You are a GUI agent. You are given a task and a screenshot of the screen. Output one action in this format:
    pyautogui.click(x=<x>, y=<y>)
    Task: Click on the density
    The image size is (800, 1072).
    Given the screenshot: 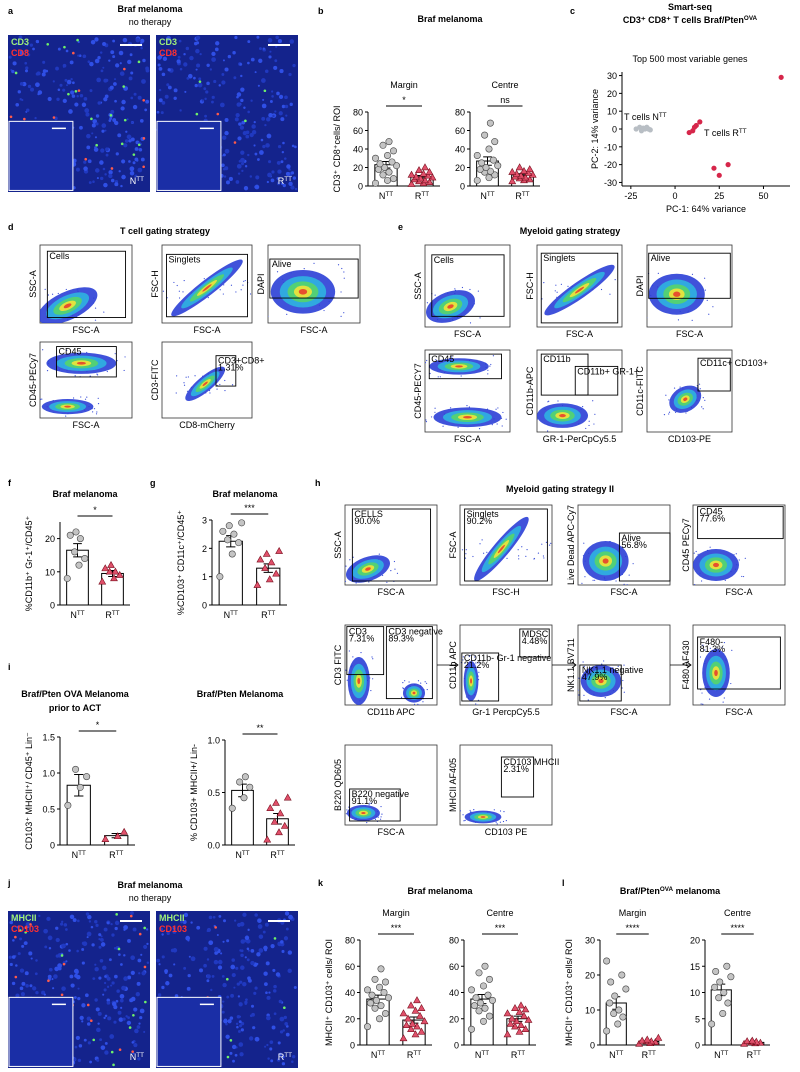 What is the action you would take?
    pyautogui.click(x=83, y=383)
    